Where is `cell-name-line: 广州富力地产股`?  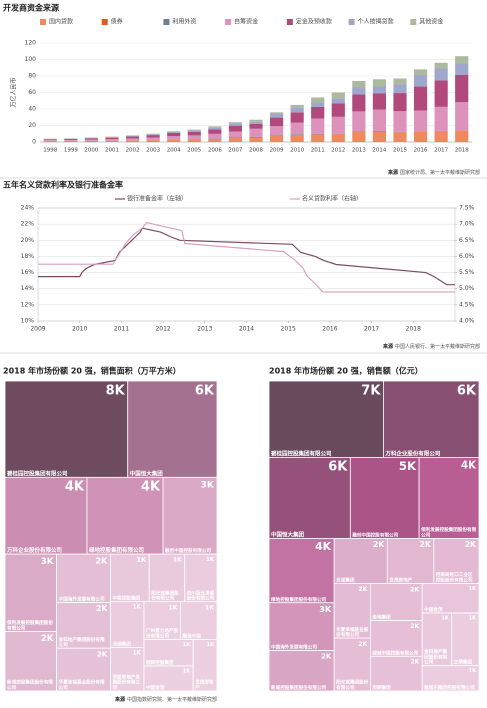
cell-name-line: 广州富力地产股 is located at coordinates (162, 630).